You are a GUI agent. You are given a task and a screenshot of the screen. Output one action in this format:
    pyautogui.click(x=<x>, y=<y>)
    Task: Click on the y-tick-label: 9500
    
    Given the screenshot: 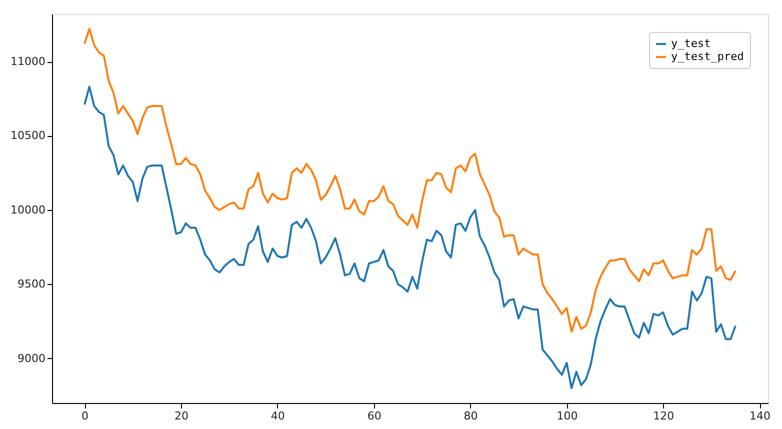 What is the action you would take?
    pyautogui.click(x=32, y=284)
    